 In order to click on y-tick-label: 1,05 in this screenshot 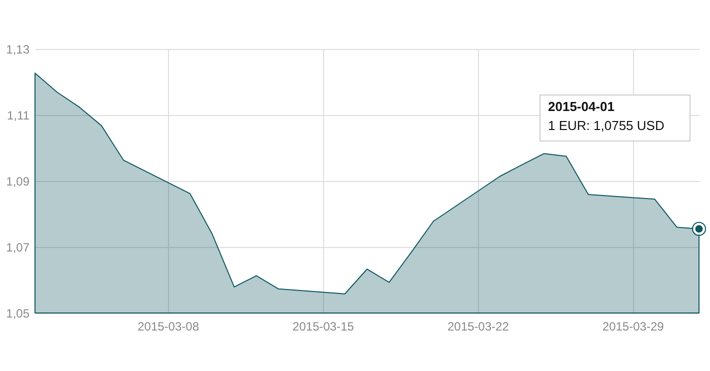, I will do `click(18, 313)`.